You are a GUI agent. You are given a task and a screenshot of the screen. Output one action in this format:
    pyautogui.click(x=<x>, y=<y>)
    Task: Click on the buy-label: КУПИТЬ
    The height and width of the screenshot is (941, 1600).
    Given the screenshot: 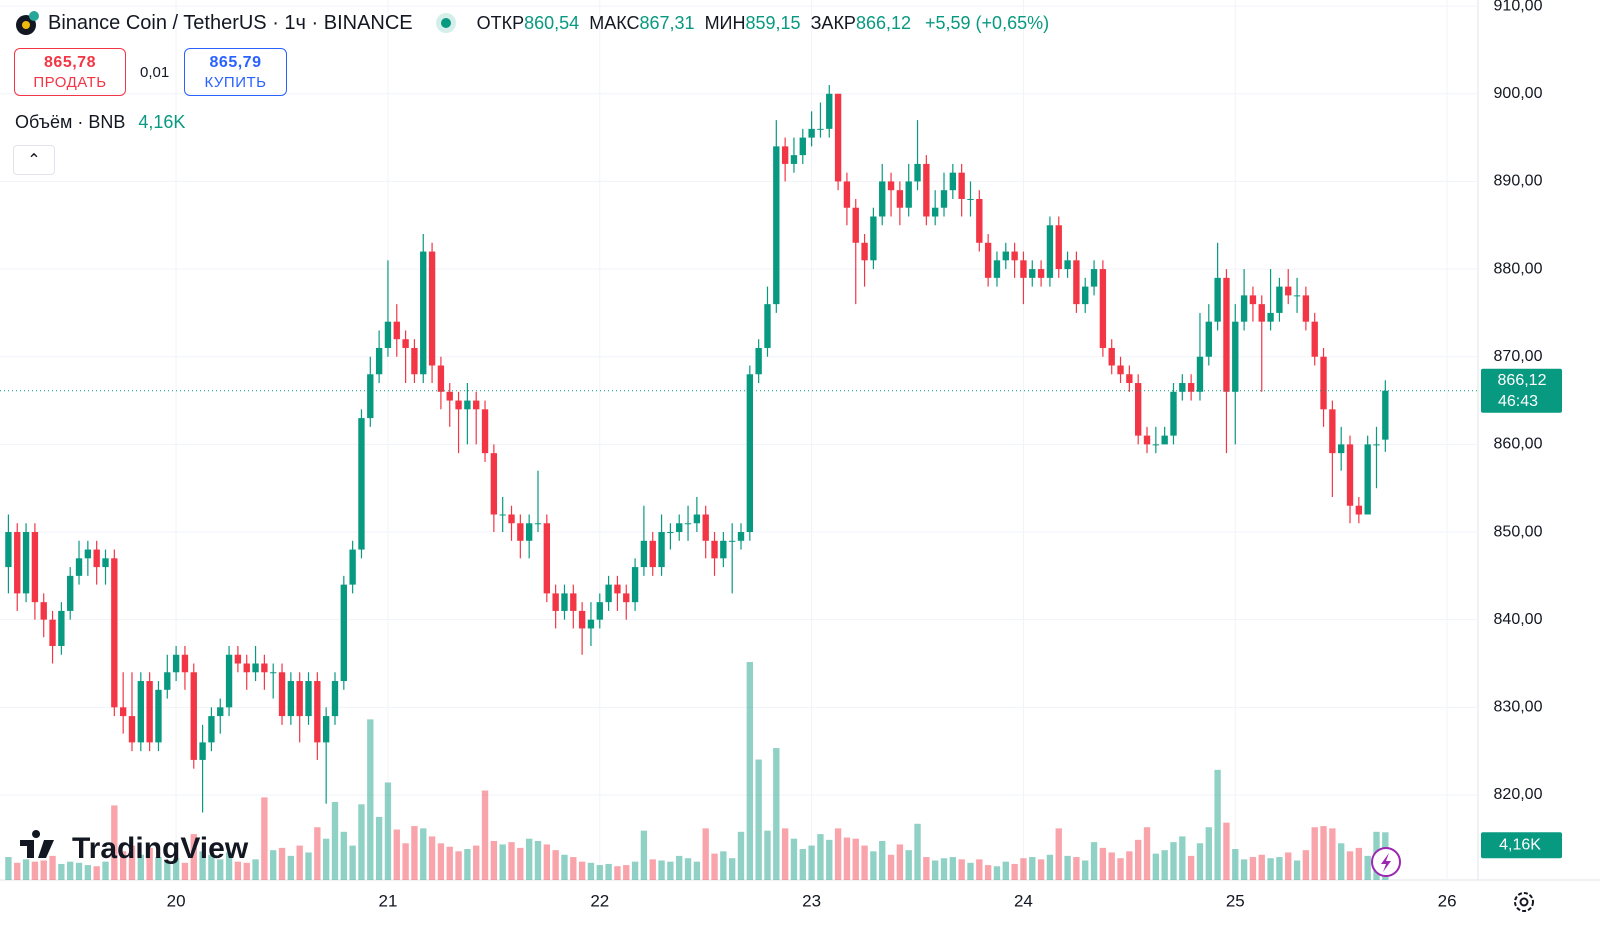 What is the action you would take?
    pyautogui.click(x=235, y=82)
    